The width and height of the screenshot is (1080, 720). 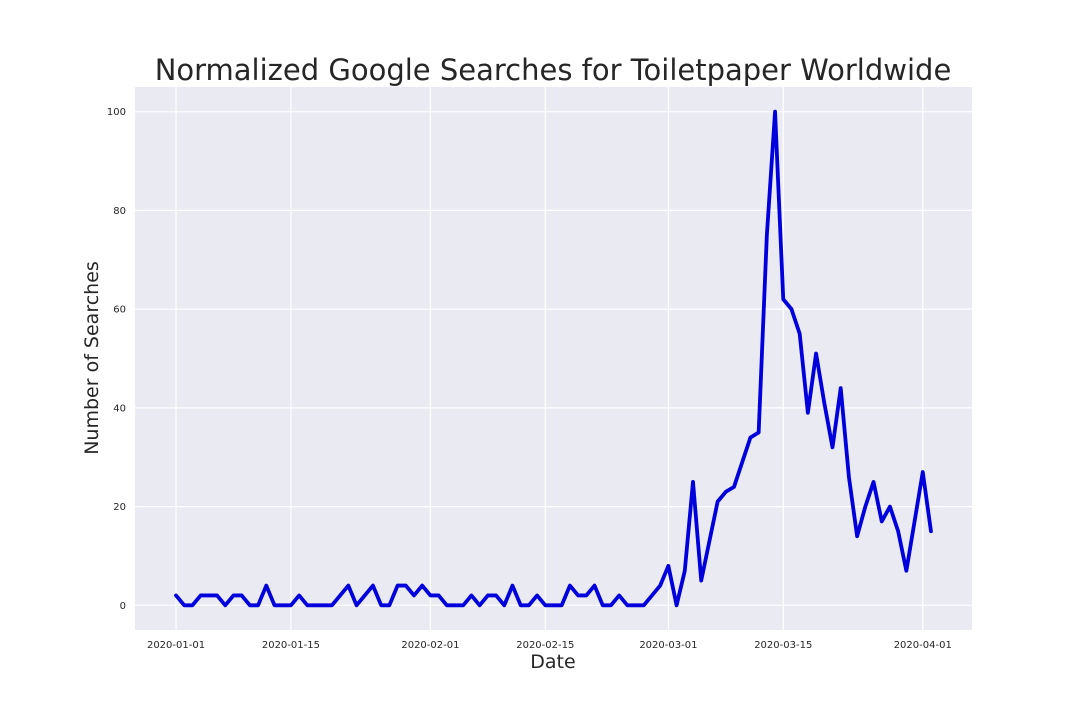 I want to click on x-tick-label: 2020-02-15, so click(x=545, y=645).